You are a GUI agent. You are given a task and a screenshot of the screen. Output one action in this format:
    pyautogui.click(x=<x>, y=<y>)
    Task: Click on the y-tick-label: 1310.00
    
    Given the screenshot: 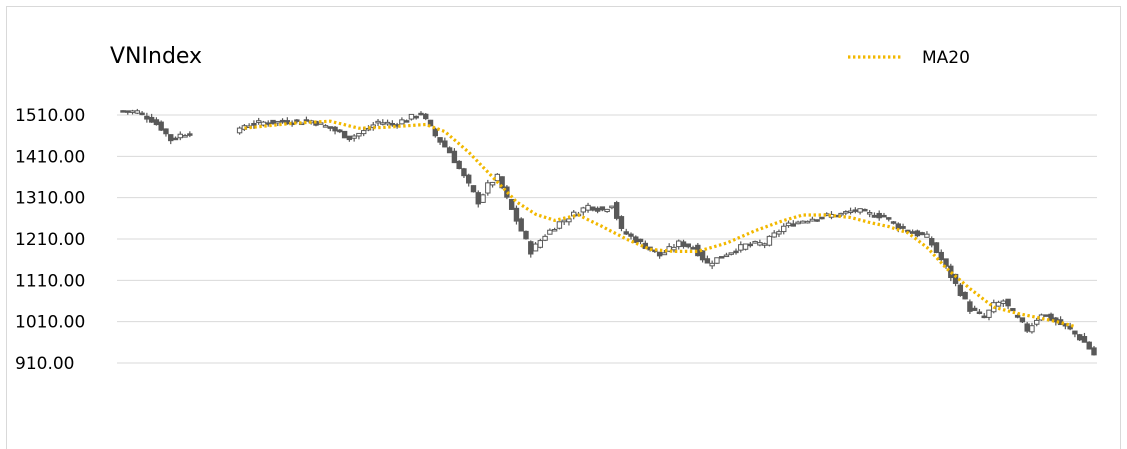 What is the action you would take?
    pyautogui.click(x=50, y=199)
    